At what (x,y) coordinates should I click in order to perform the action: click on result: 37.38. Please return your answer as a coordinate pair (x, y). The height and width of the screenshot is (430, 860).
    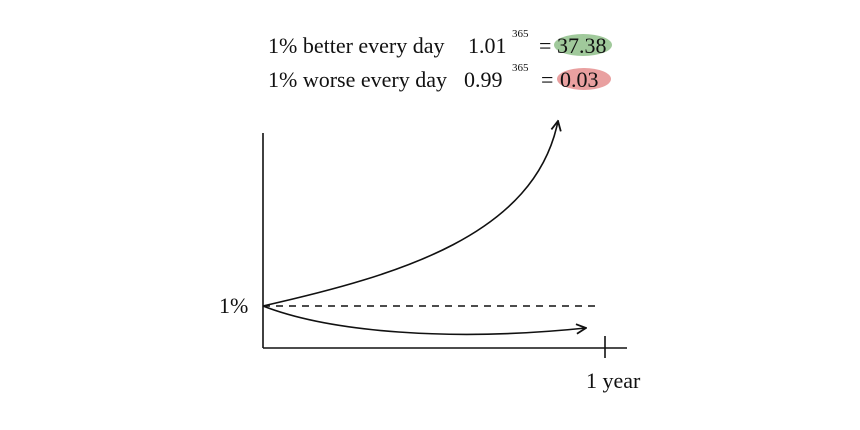
    Looking at the image, I should click on (582, 45).